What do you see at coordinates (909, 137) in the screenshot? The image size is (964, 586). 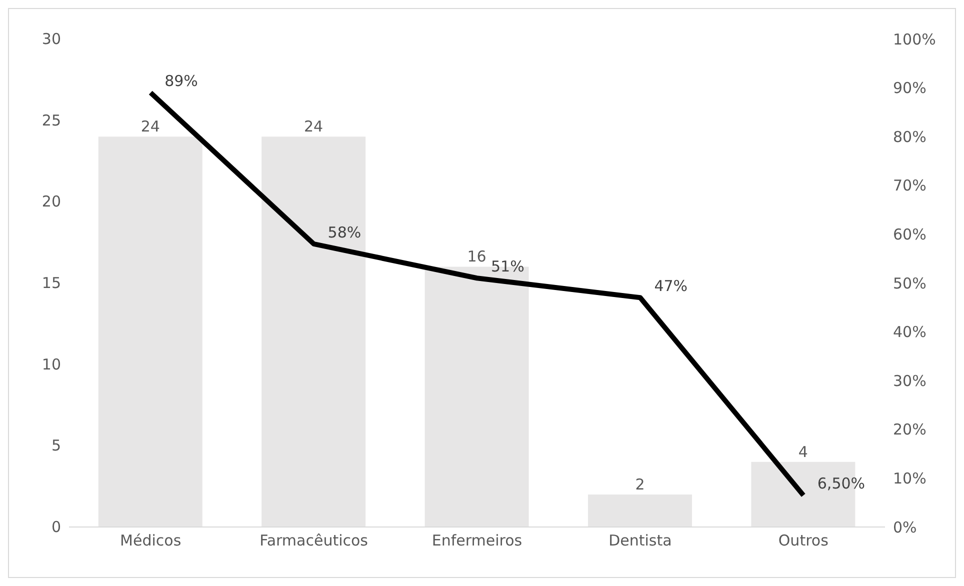 I see `y2-tick-label: 80%` at bounding box center [909, 137].